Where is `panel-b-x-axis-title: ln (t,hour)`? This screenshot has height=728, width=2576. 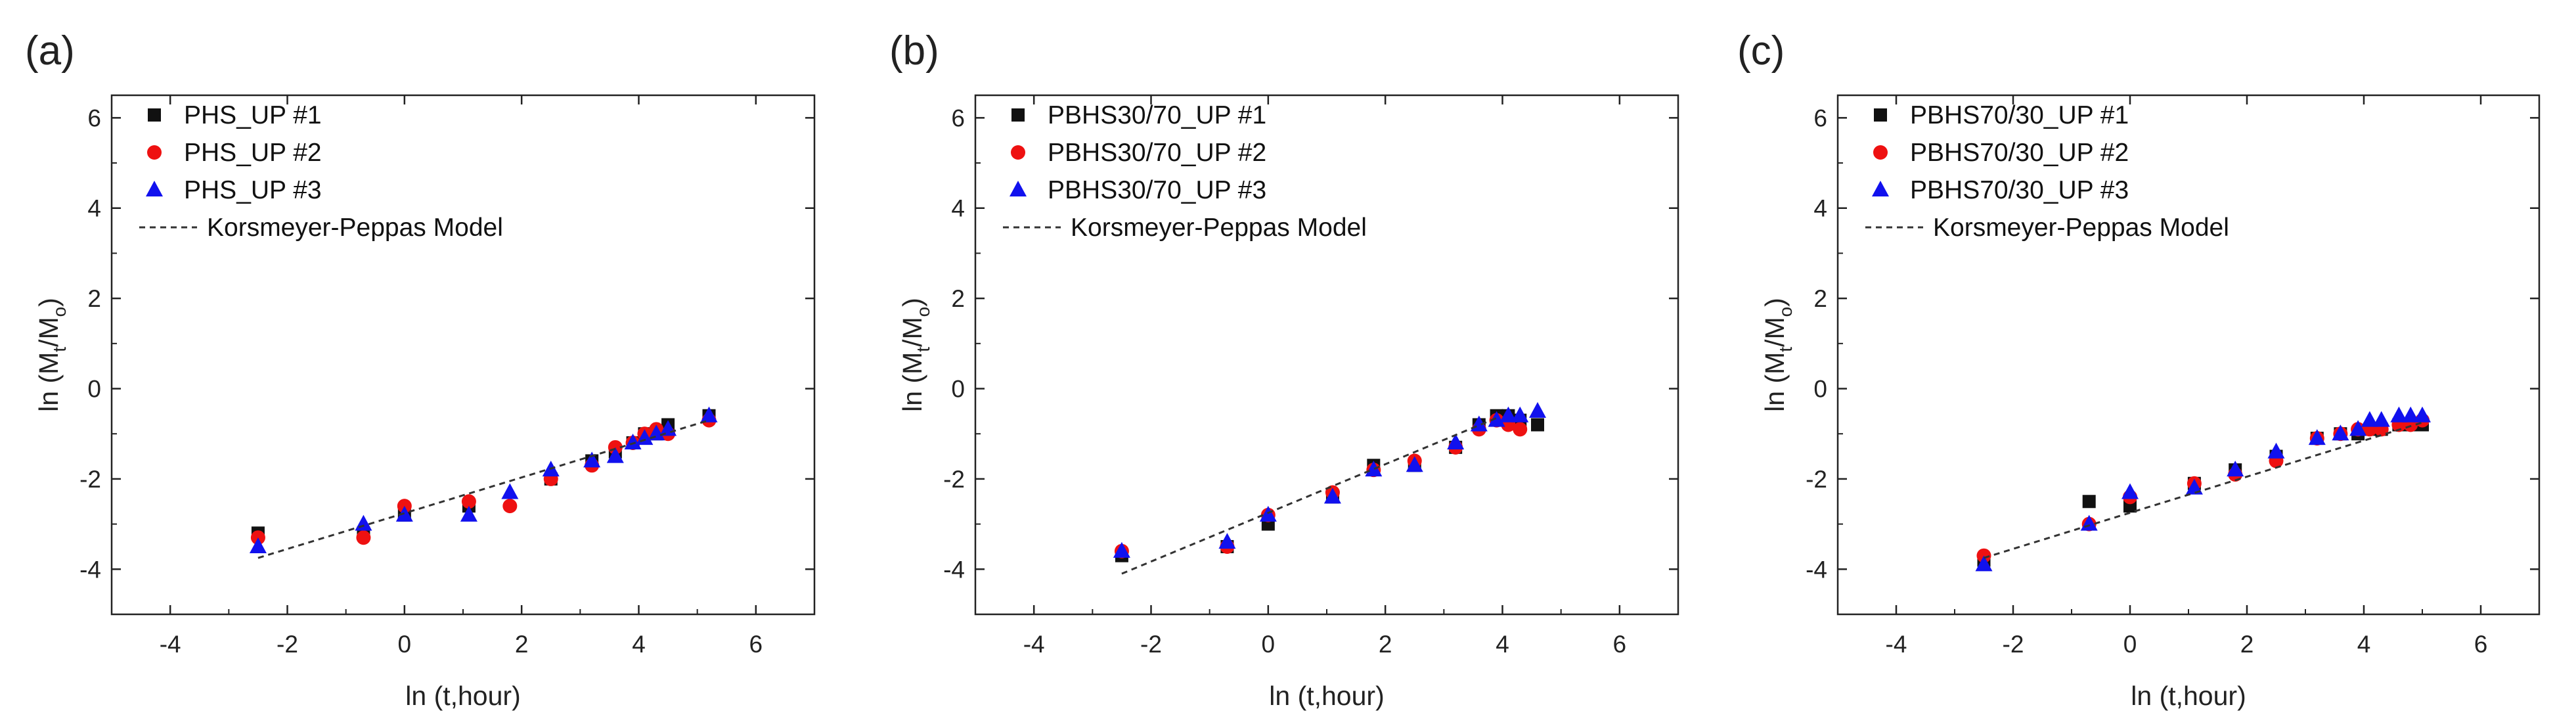
panel-b-x-axis-title: ln (t,hour) is located at coordinates (1326, 696).